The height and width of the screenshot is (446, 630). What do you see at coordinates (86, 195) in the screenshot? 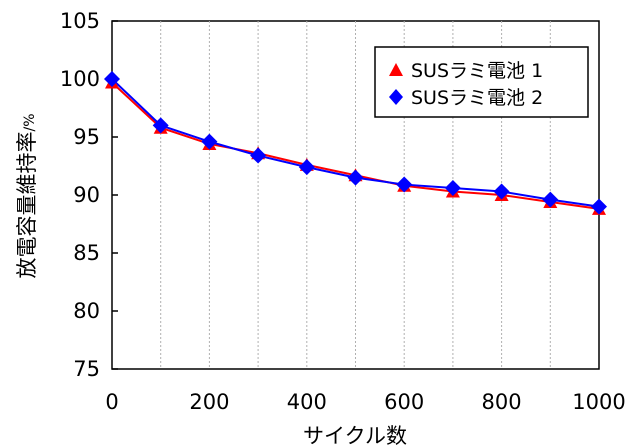
I see `y-tick-label: 90` at bounding box center [86, 195].